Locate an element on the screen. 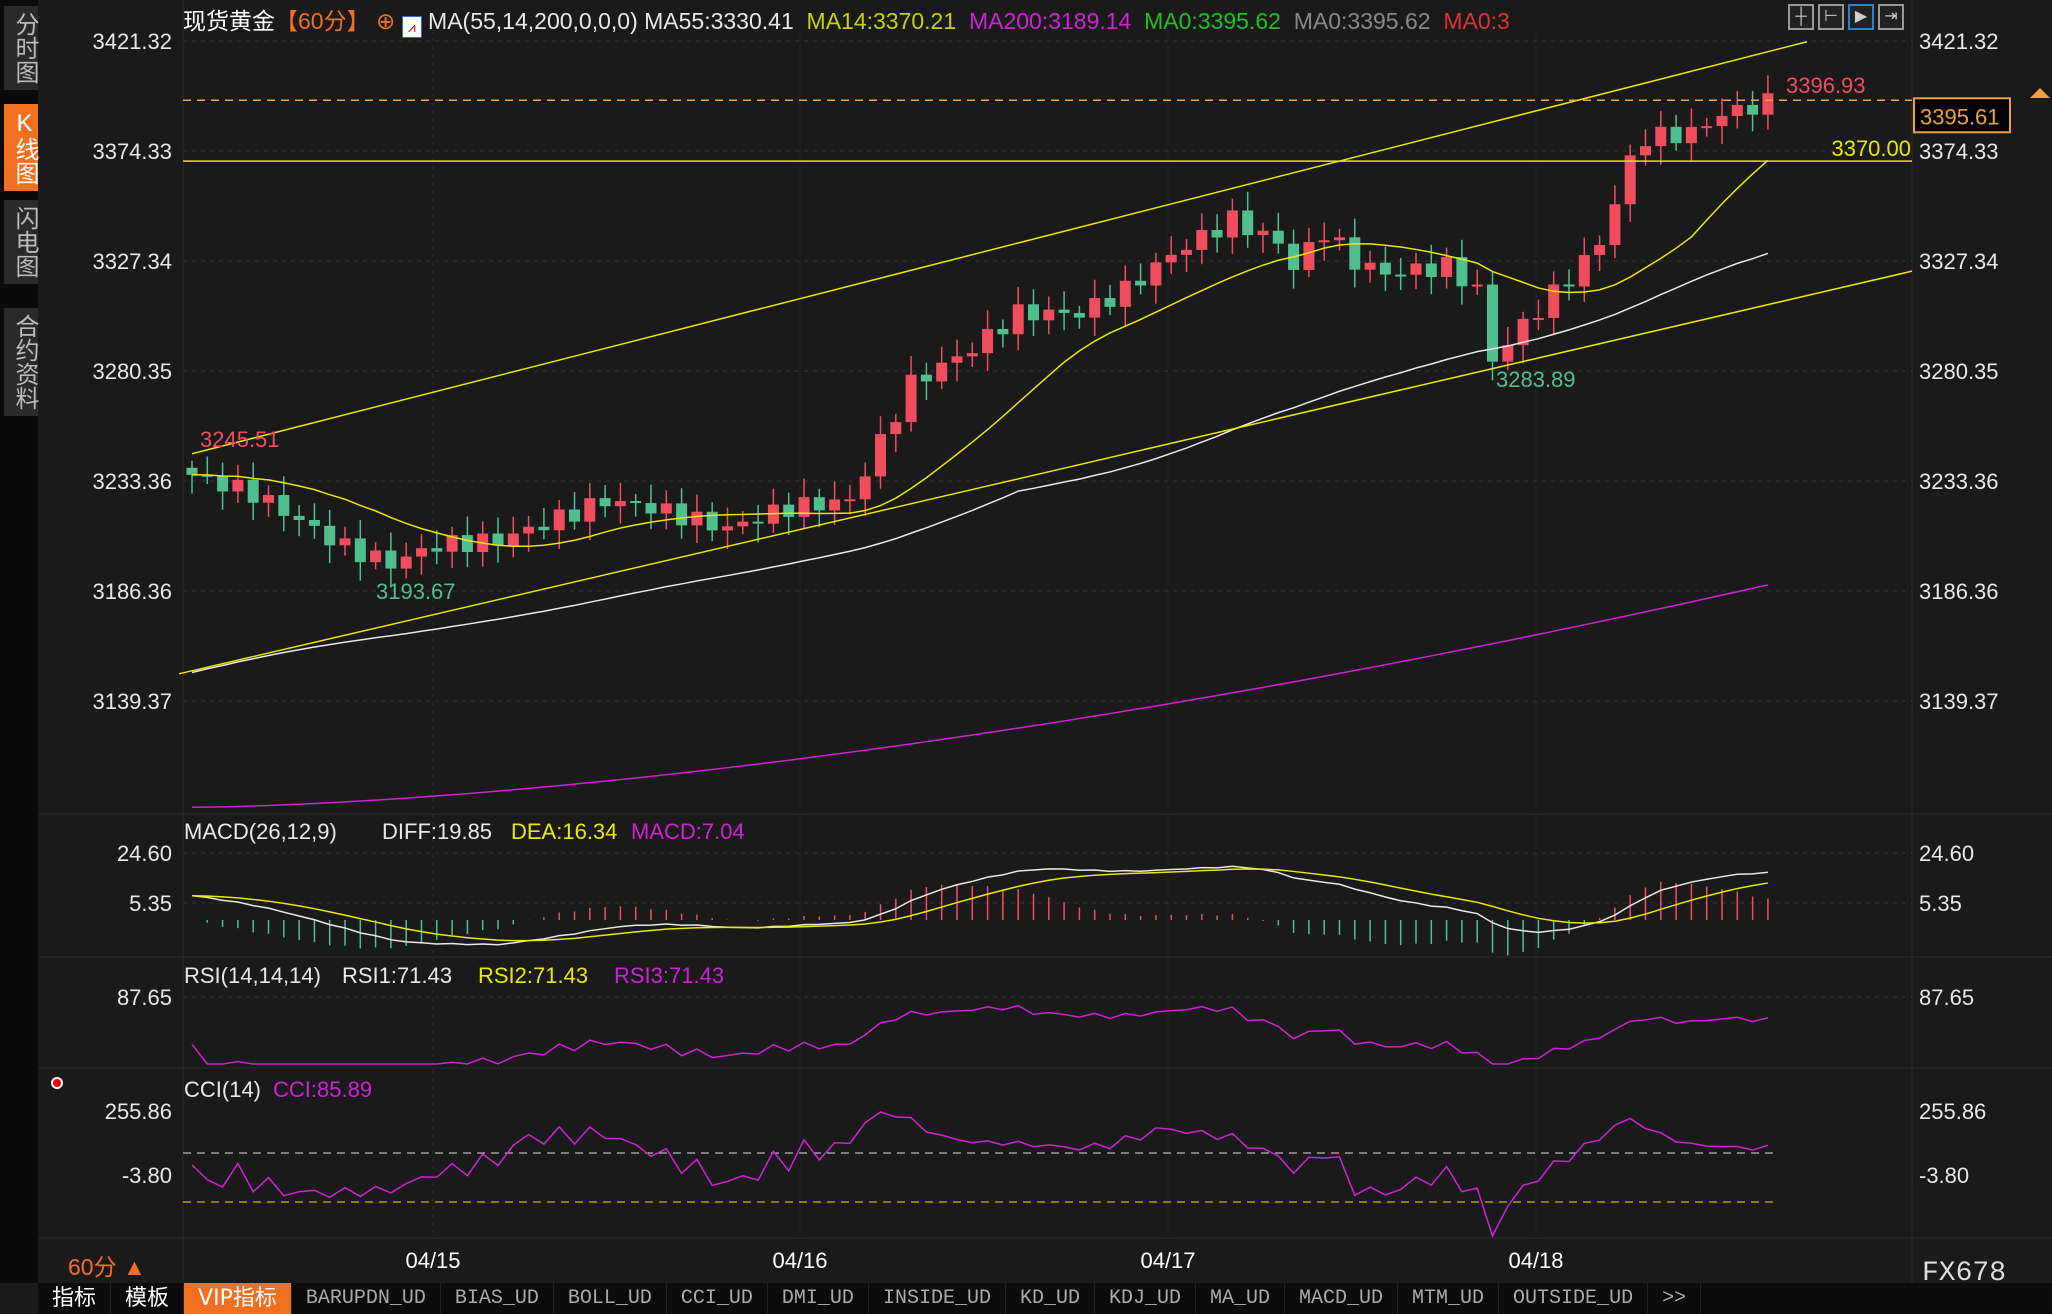  price-tick-right: 3186.36 is located at coordinates (1959, 591).